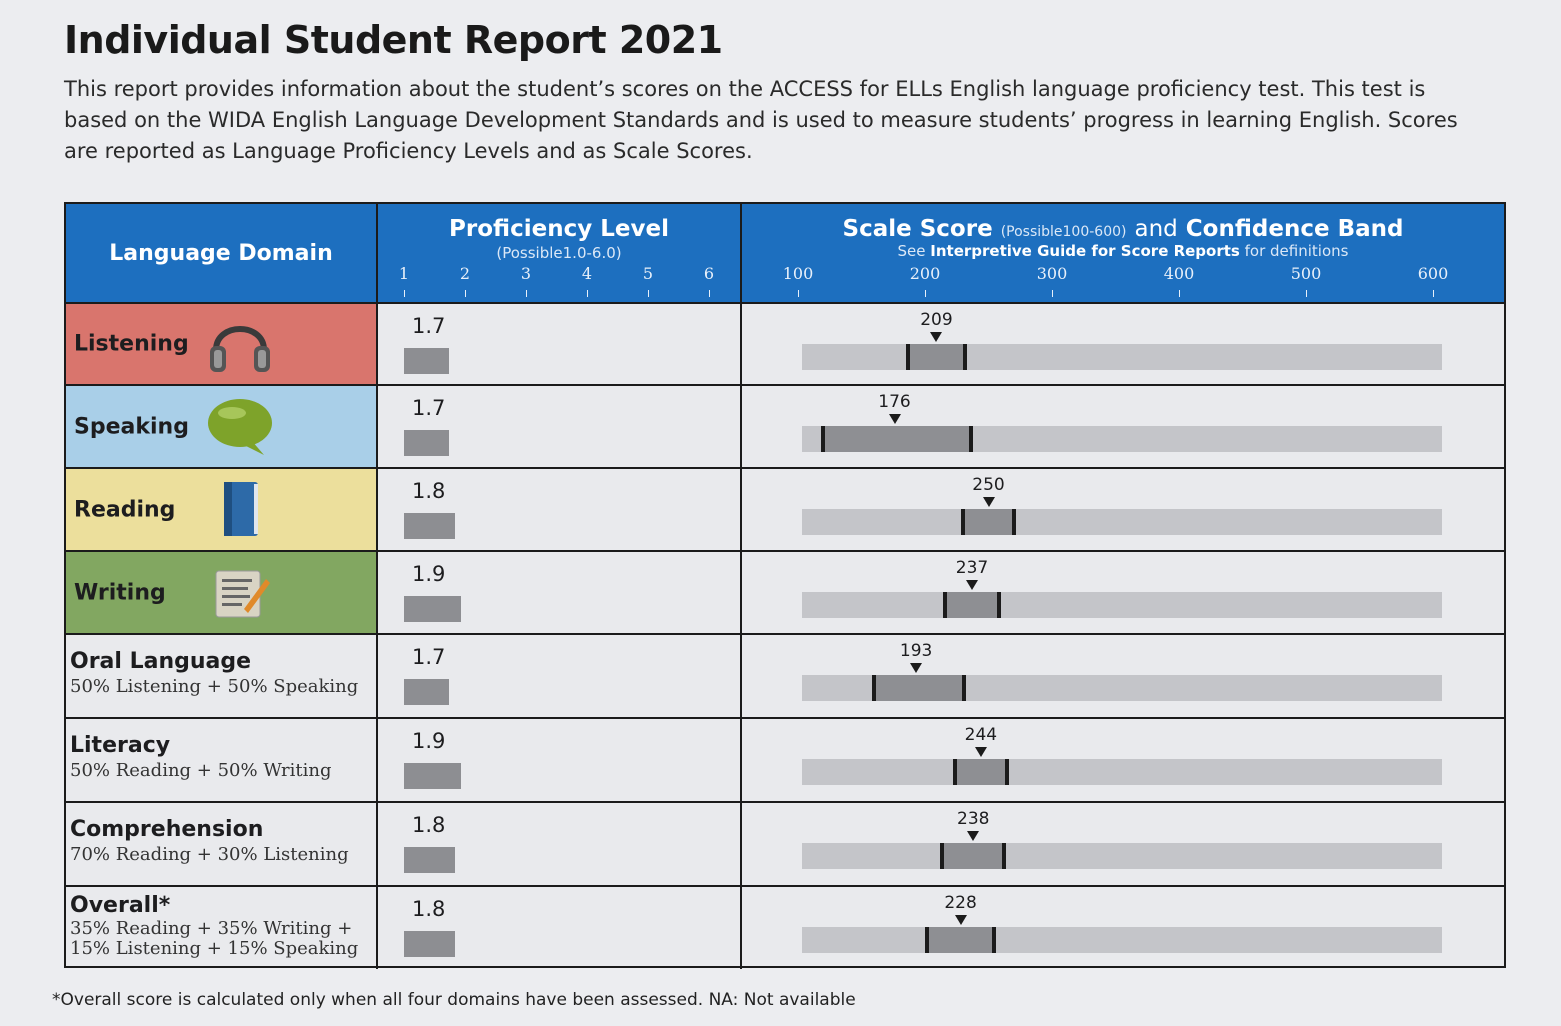 The image size is (1561, 1026). What do you see at coordinates (925, 273) in the screenshot?
I see `scale-tick-label: 200` at bounding box center [925, 273].